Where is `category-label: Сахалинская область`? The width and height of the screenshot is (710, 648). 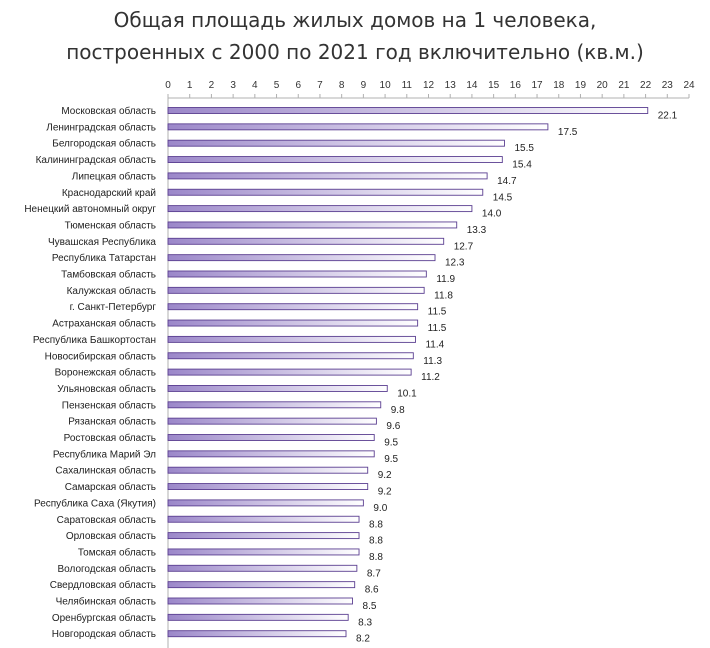
category-label: Сахалинская область is located at coordinates (105, 471).